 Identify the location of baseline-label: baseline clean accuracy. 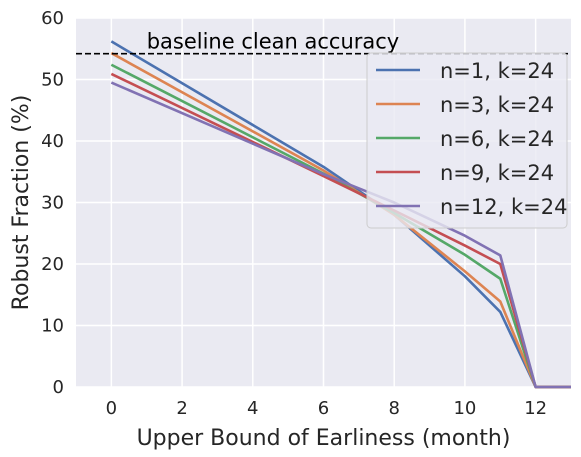
(273, 42).